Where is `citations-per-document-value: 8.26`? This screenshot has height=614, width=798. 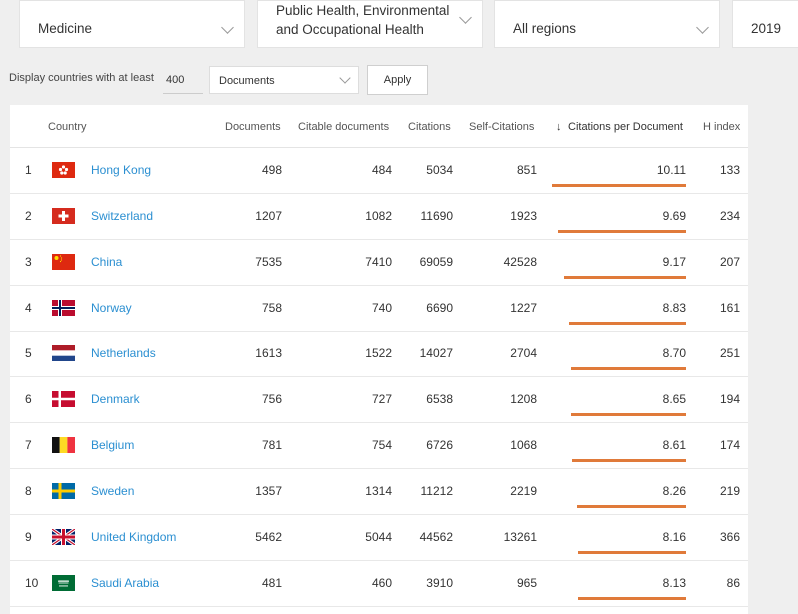 citations-per-document-value: 8.26 is located at coordinates (674, 490).